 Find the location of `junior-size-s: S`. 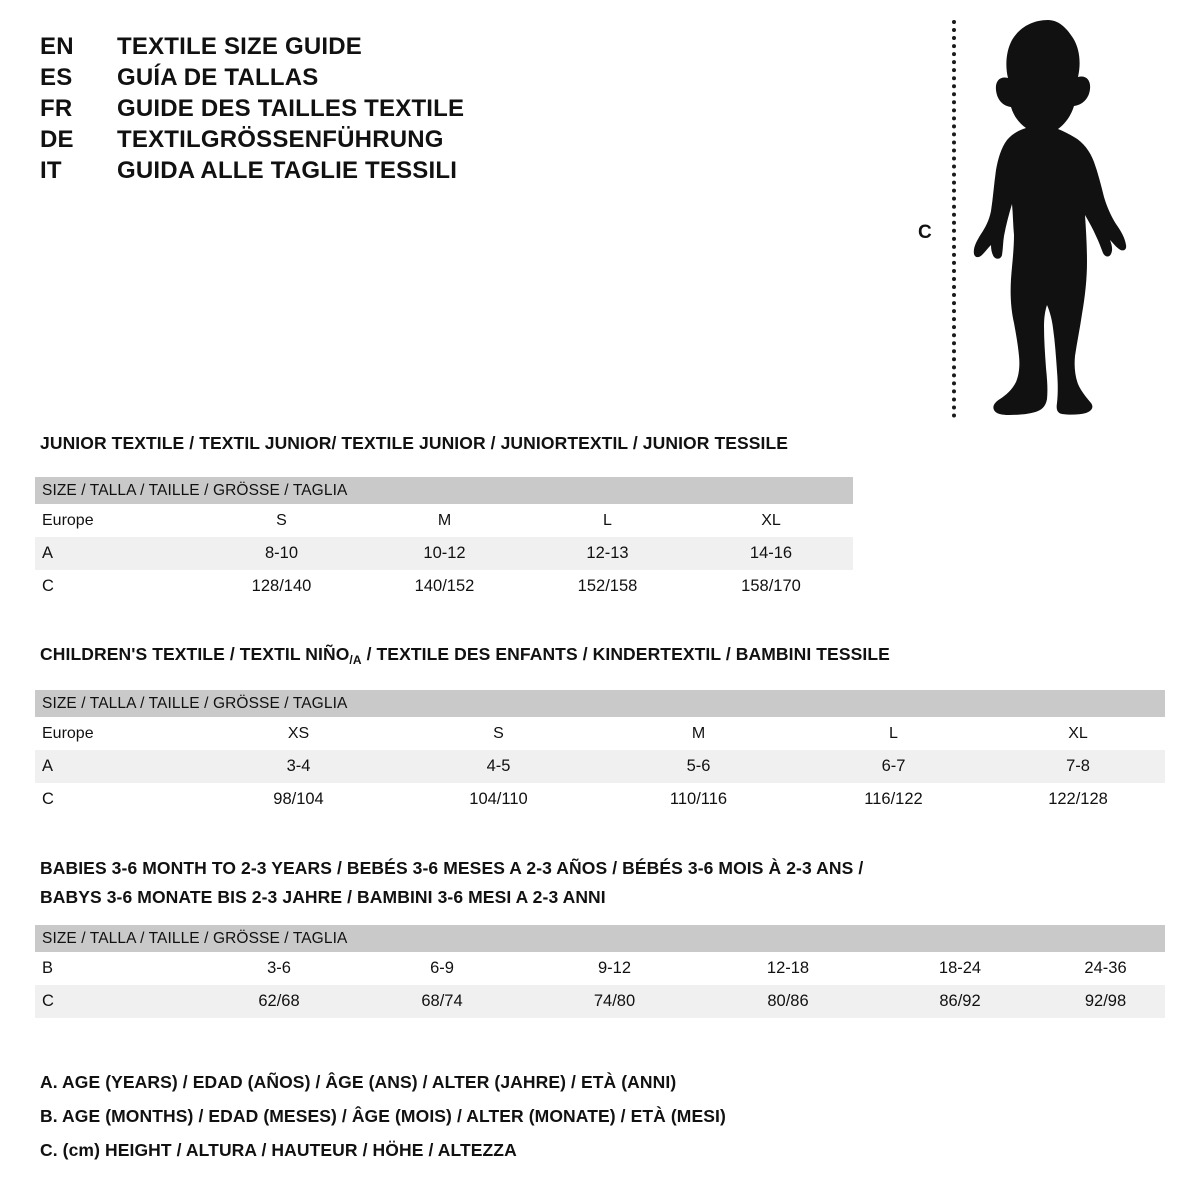

junior-size-s: S is located at coordinates (281, 520).